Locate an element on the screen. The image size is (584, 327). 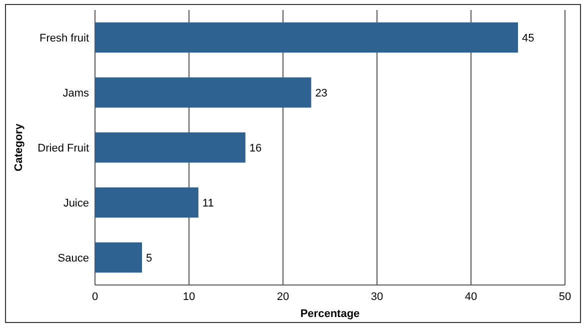
y-tick-label: Fresh fruit is located at coordinates (64, 38).